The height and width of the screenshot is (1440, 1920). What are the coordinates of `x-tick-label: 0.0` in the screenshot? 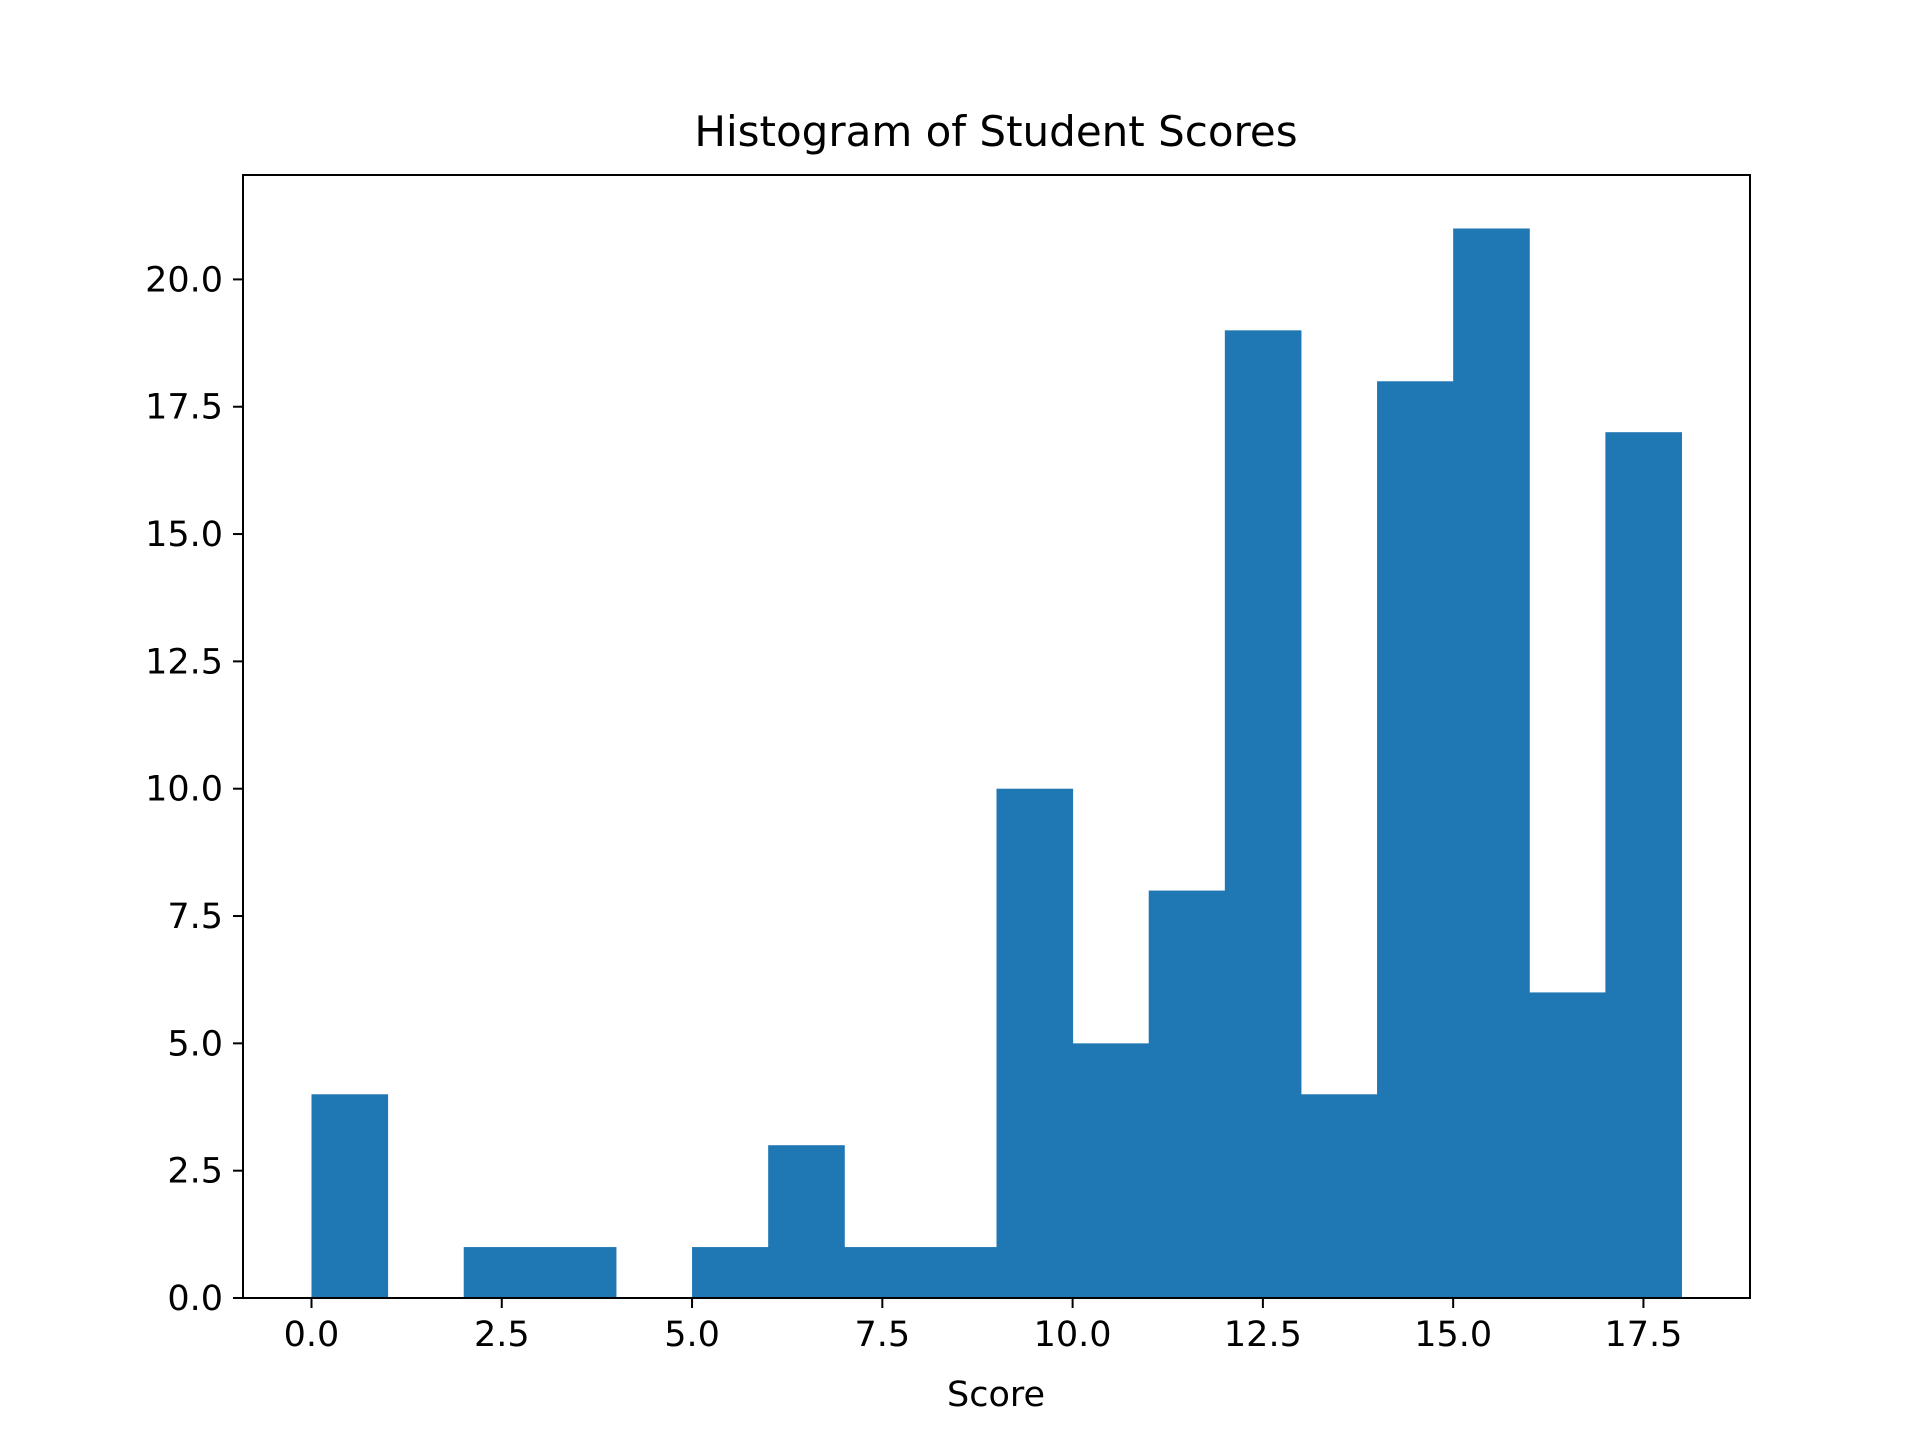 It's located at (312, 1335).